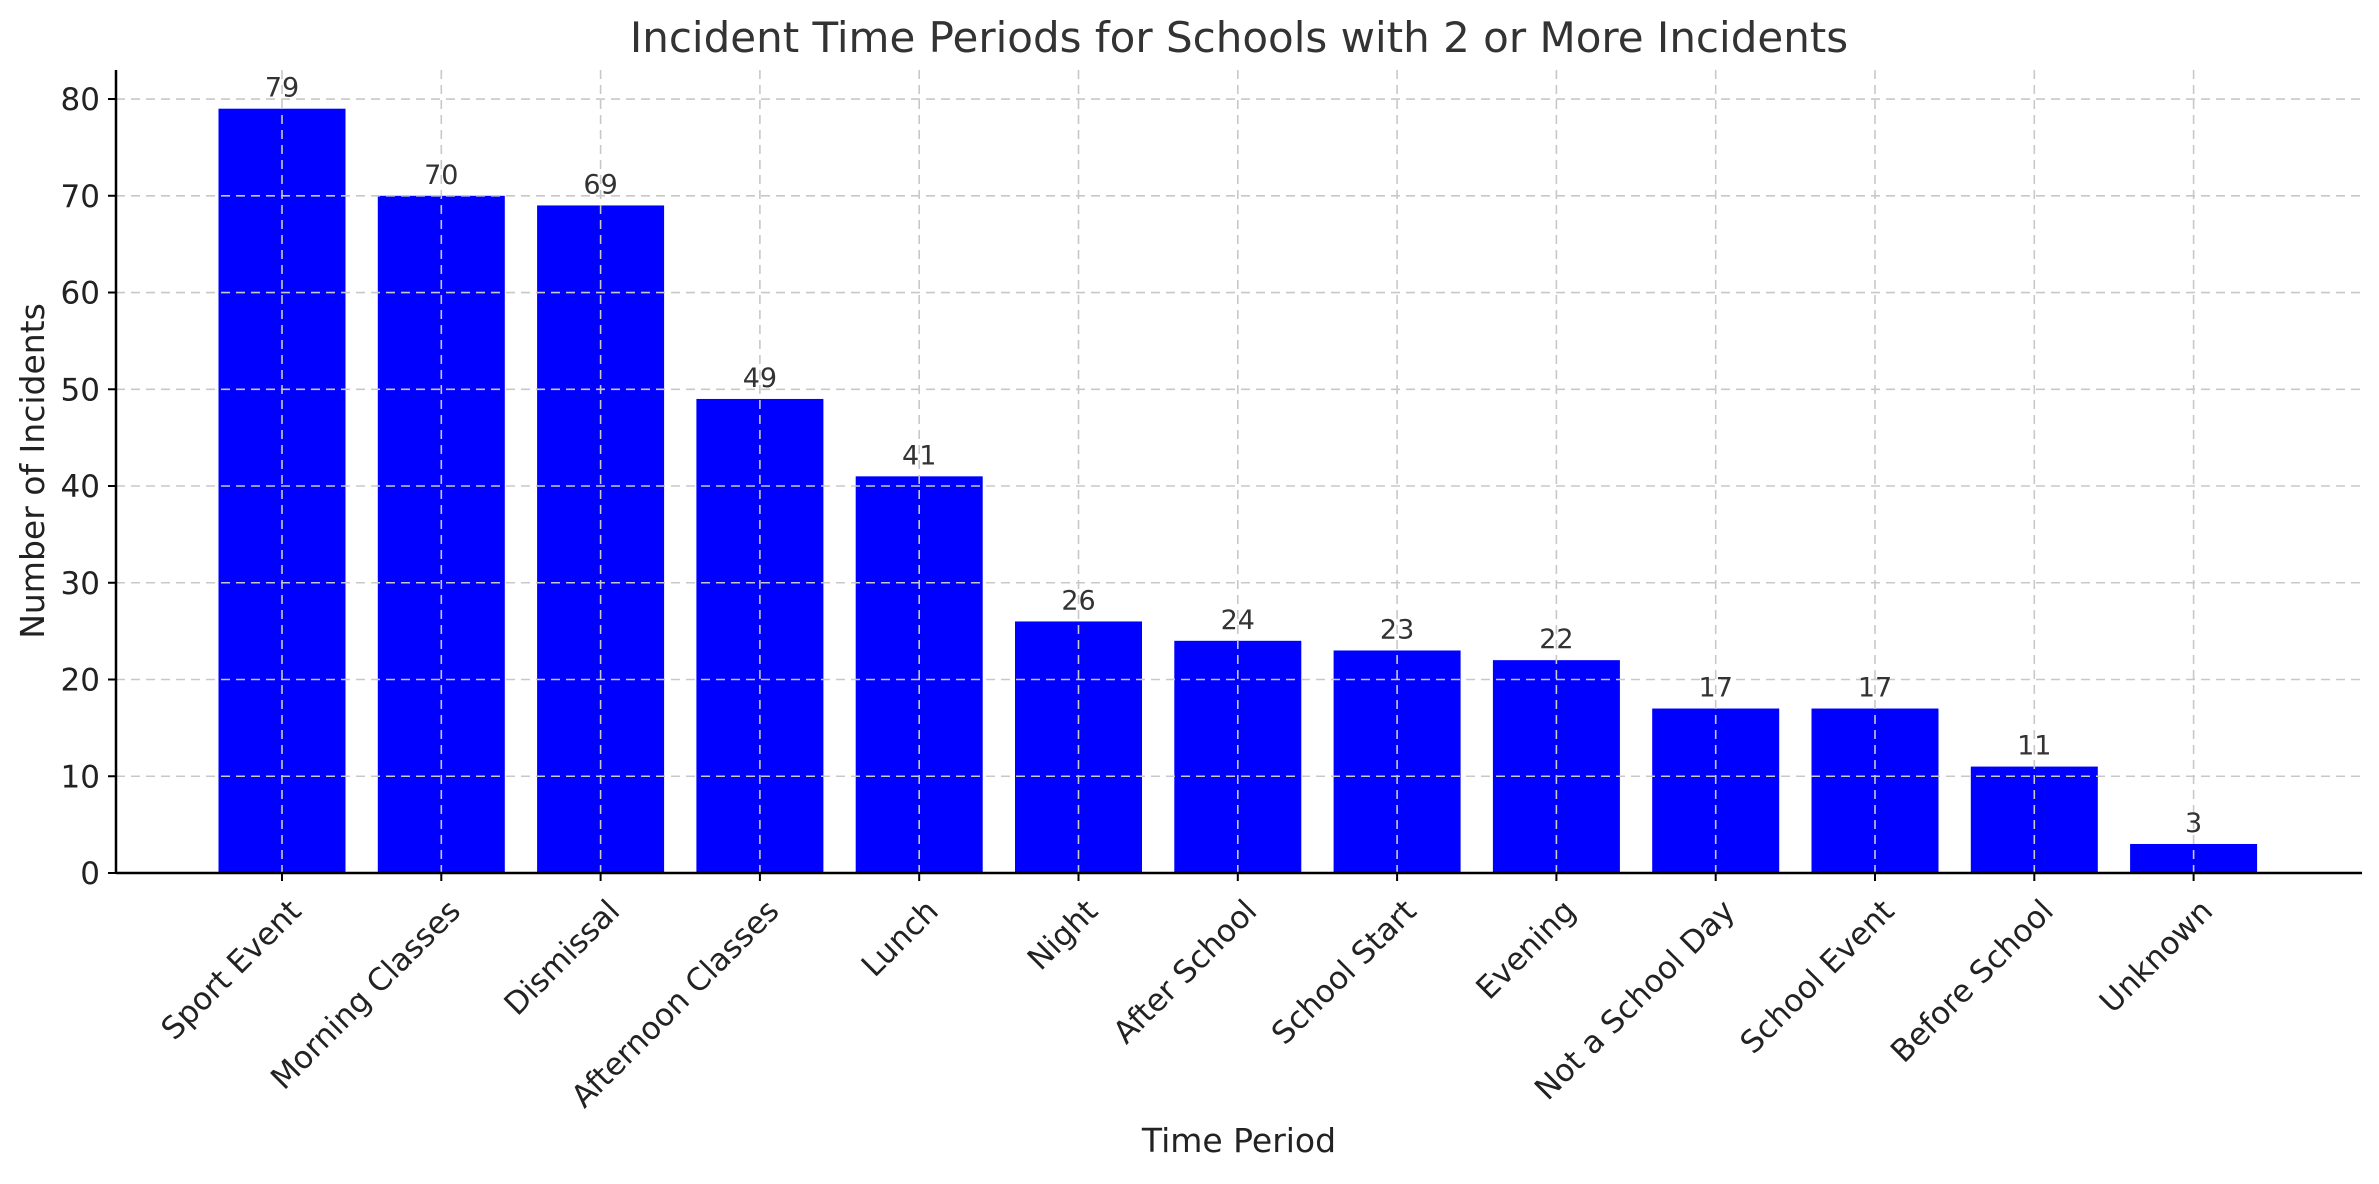 This screenshot has height=1184, width=2379. Describe the element at coordinates (80, 681) in the screenshot. I see `y-tick-label-2: 20` at that location.